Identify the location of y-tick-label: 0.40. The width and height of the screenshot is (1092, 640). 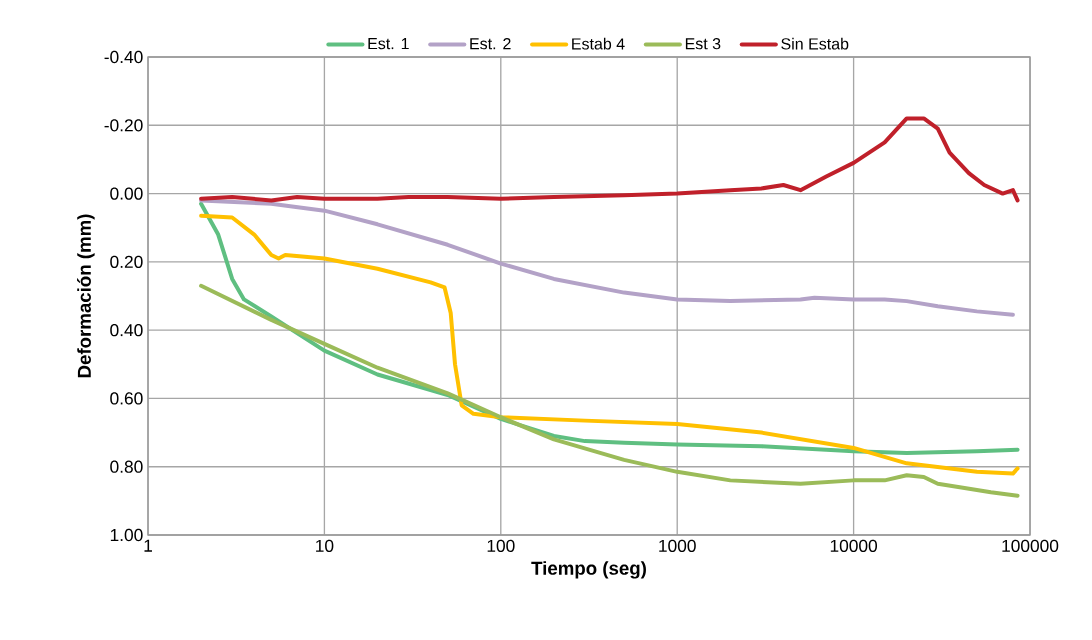
(126, 330).